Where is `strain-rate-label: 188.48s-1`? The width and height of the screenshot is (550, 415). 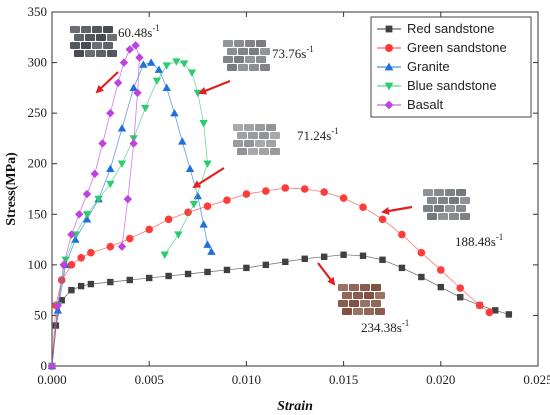 strain-rate-label: 188.48s-1 is located at coordinates (479, 240).